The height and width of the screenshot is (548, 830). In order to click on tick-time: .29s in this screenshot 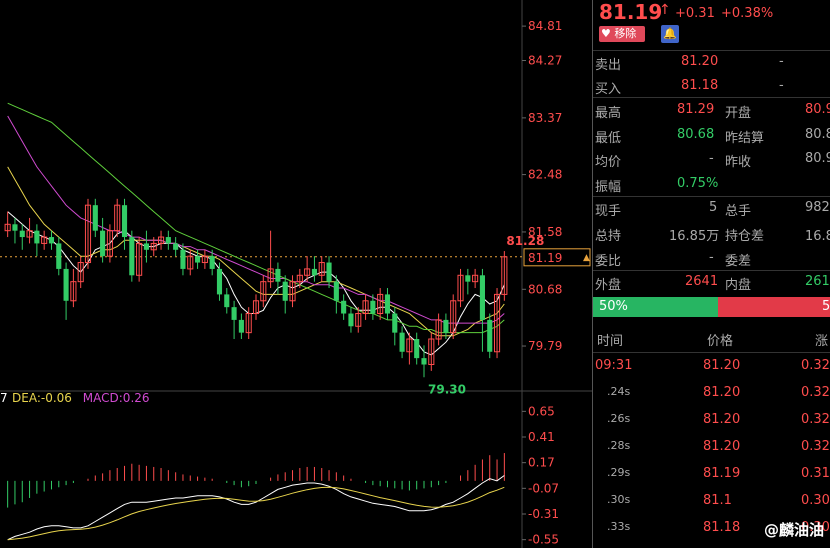, I will do `click(619, 472)`.